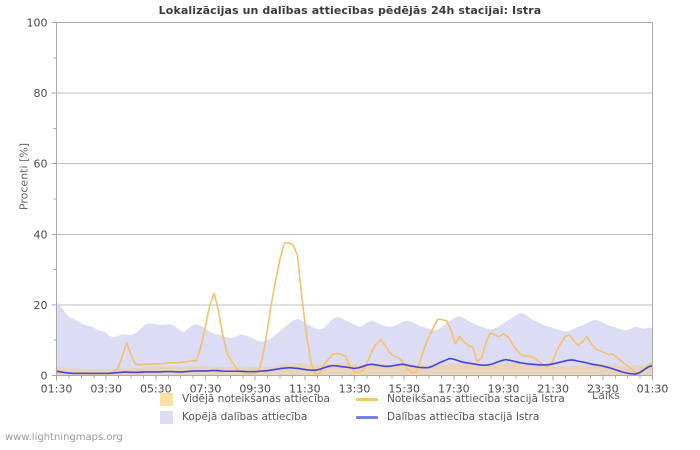 This screenshot has width=700, height=450. I want to click on y-tick-label: 20, so click(41, 305).